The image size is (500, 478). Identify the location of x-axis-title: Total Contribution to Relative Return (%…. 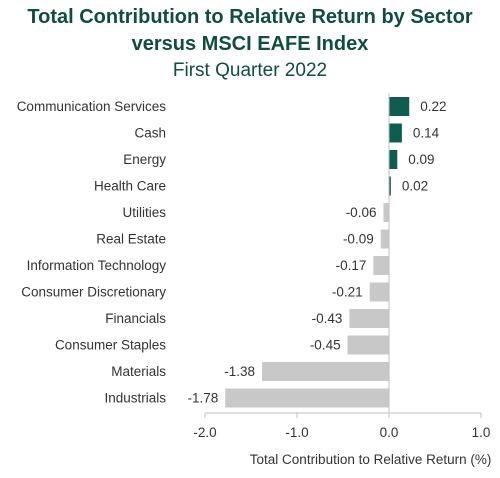
(371, 459).